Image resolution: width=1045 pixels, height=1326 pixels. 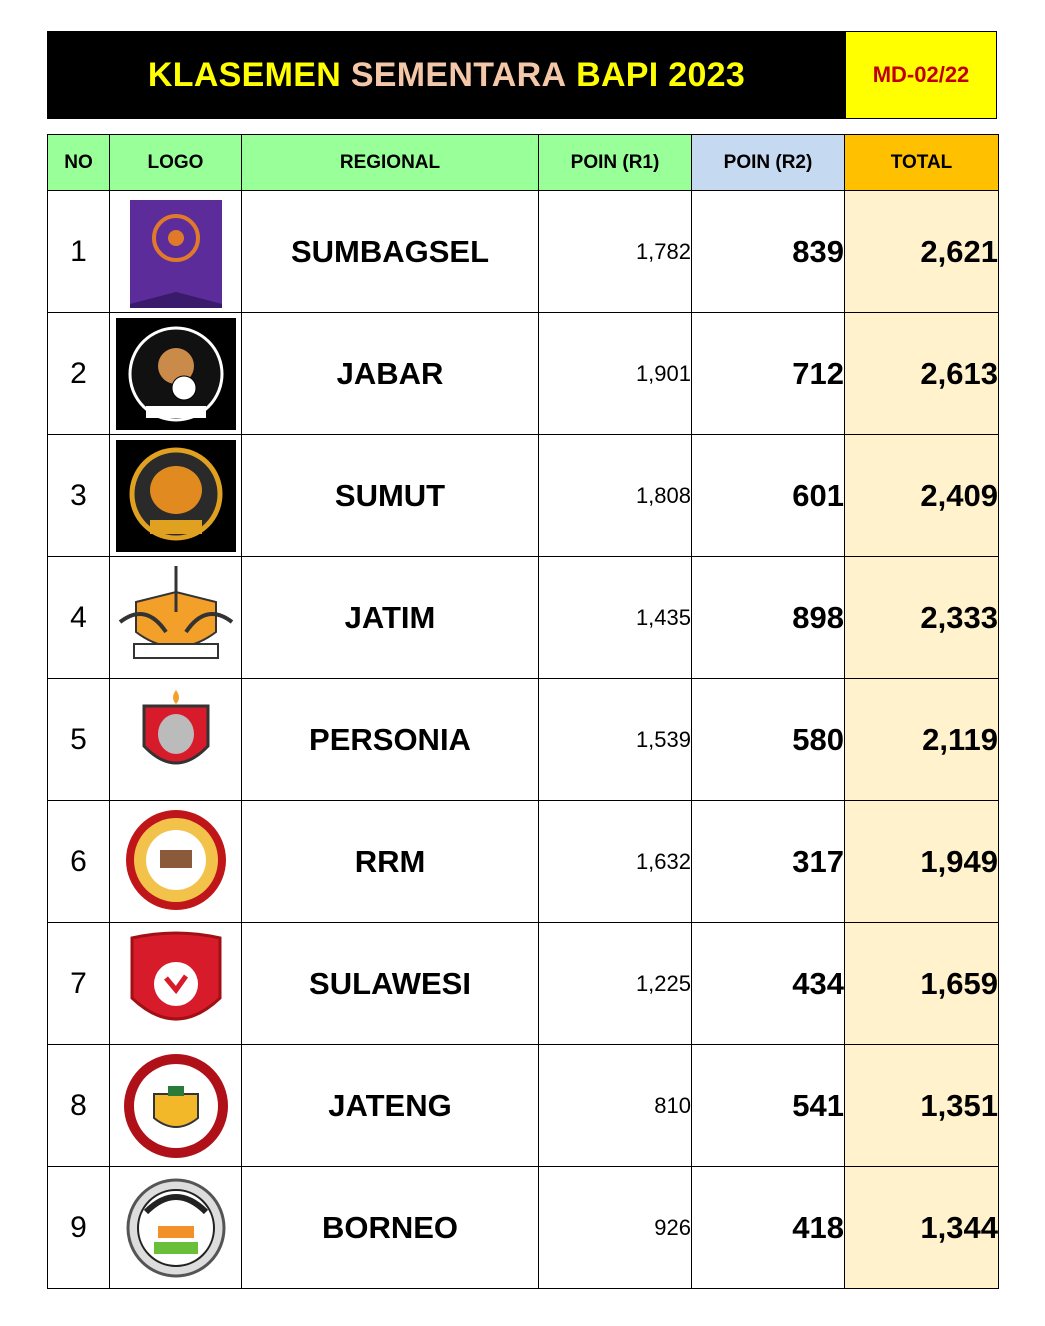 What do you see at coordinates (615, 251) in the screenshot?
I see `r1-points-cell: 1,782` at bounding box center [615, 251].